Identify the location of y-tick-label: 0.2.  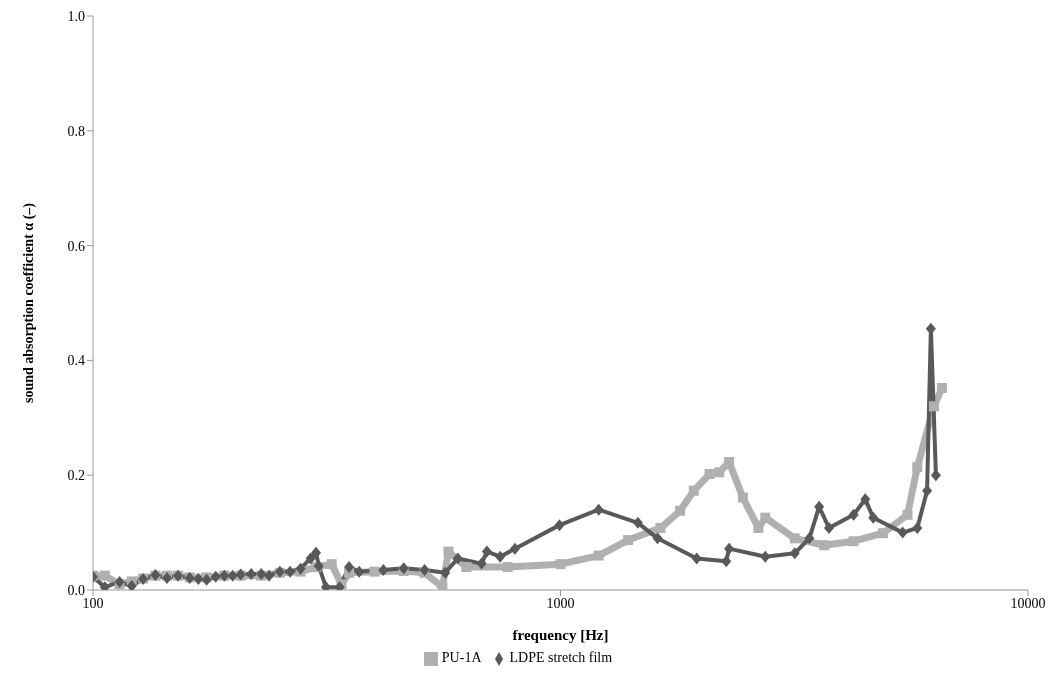
(76, 476).